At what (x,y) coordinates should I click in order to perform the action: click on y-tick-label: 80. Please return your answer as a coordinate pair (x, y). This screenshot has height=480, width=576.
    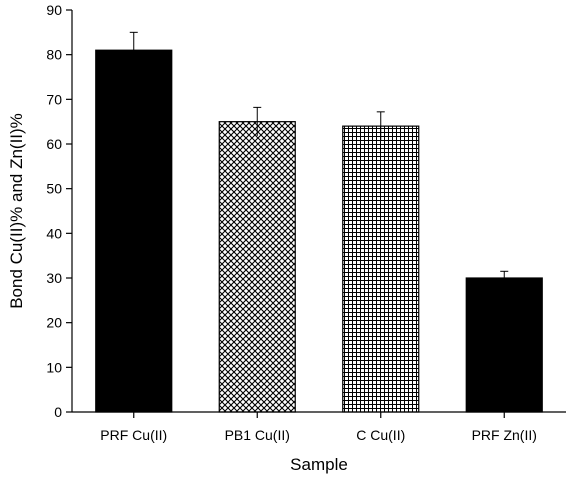
    Looking at the image, I should click on (54, 55).